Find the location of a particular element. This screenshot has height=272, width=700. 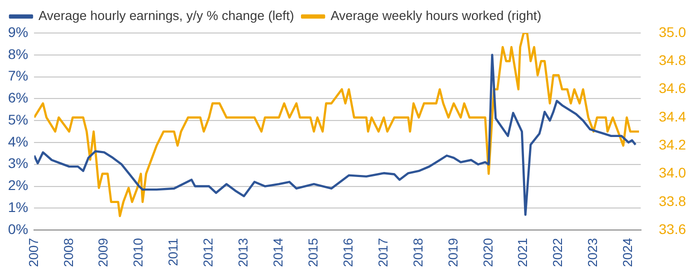

y2-tick-label: 33.8 is located at coordinates (672, 200).